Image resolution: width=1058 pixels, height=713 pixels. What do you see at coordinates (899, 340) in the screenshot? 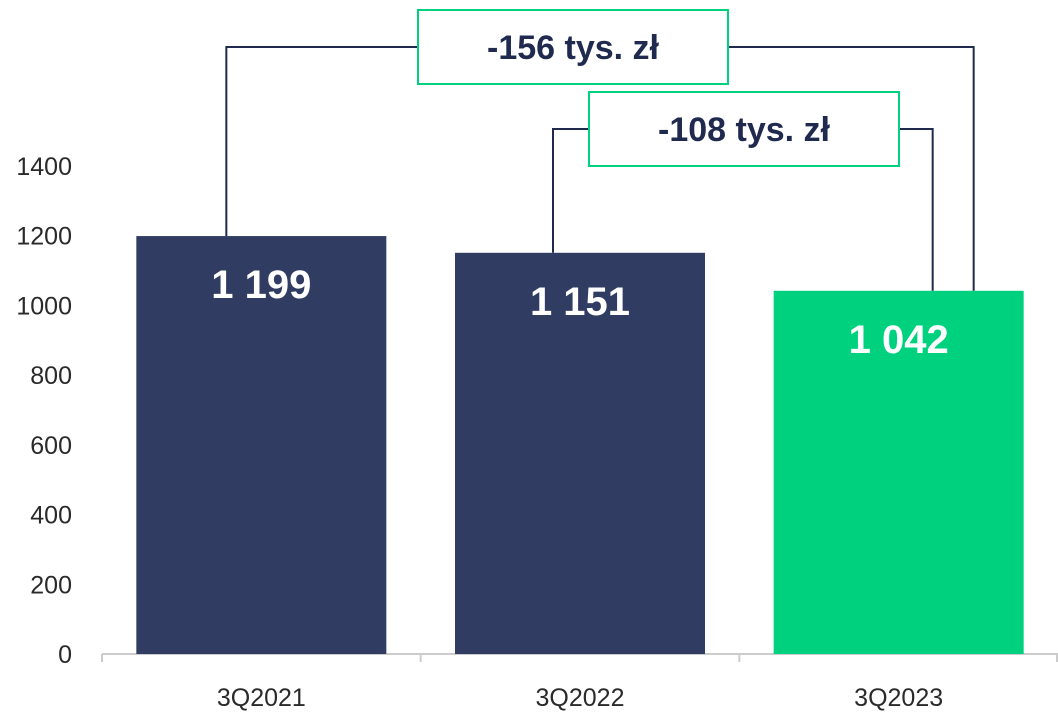
I see `bar-value-label: 1 042` at bounding box center [899, 340].